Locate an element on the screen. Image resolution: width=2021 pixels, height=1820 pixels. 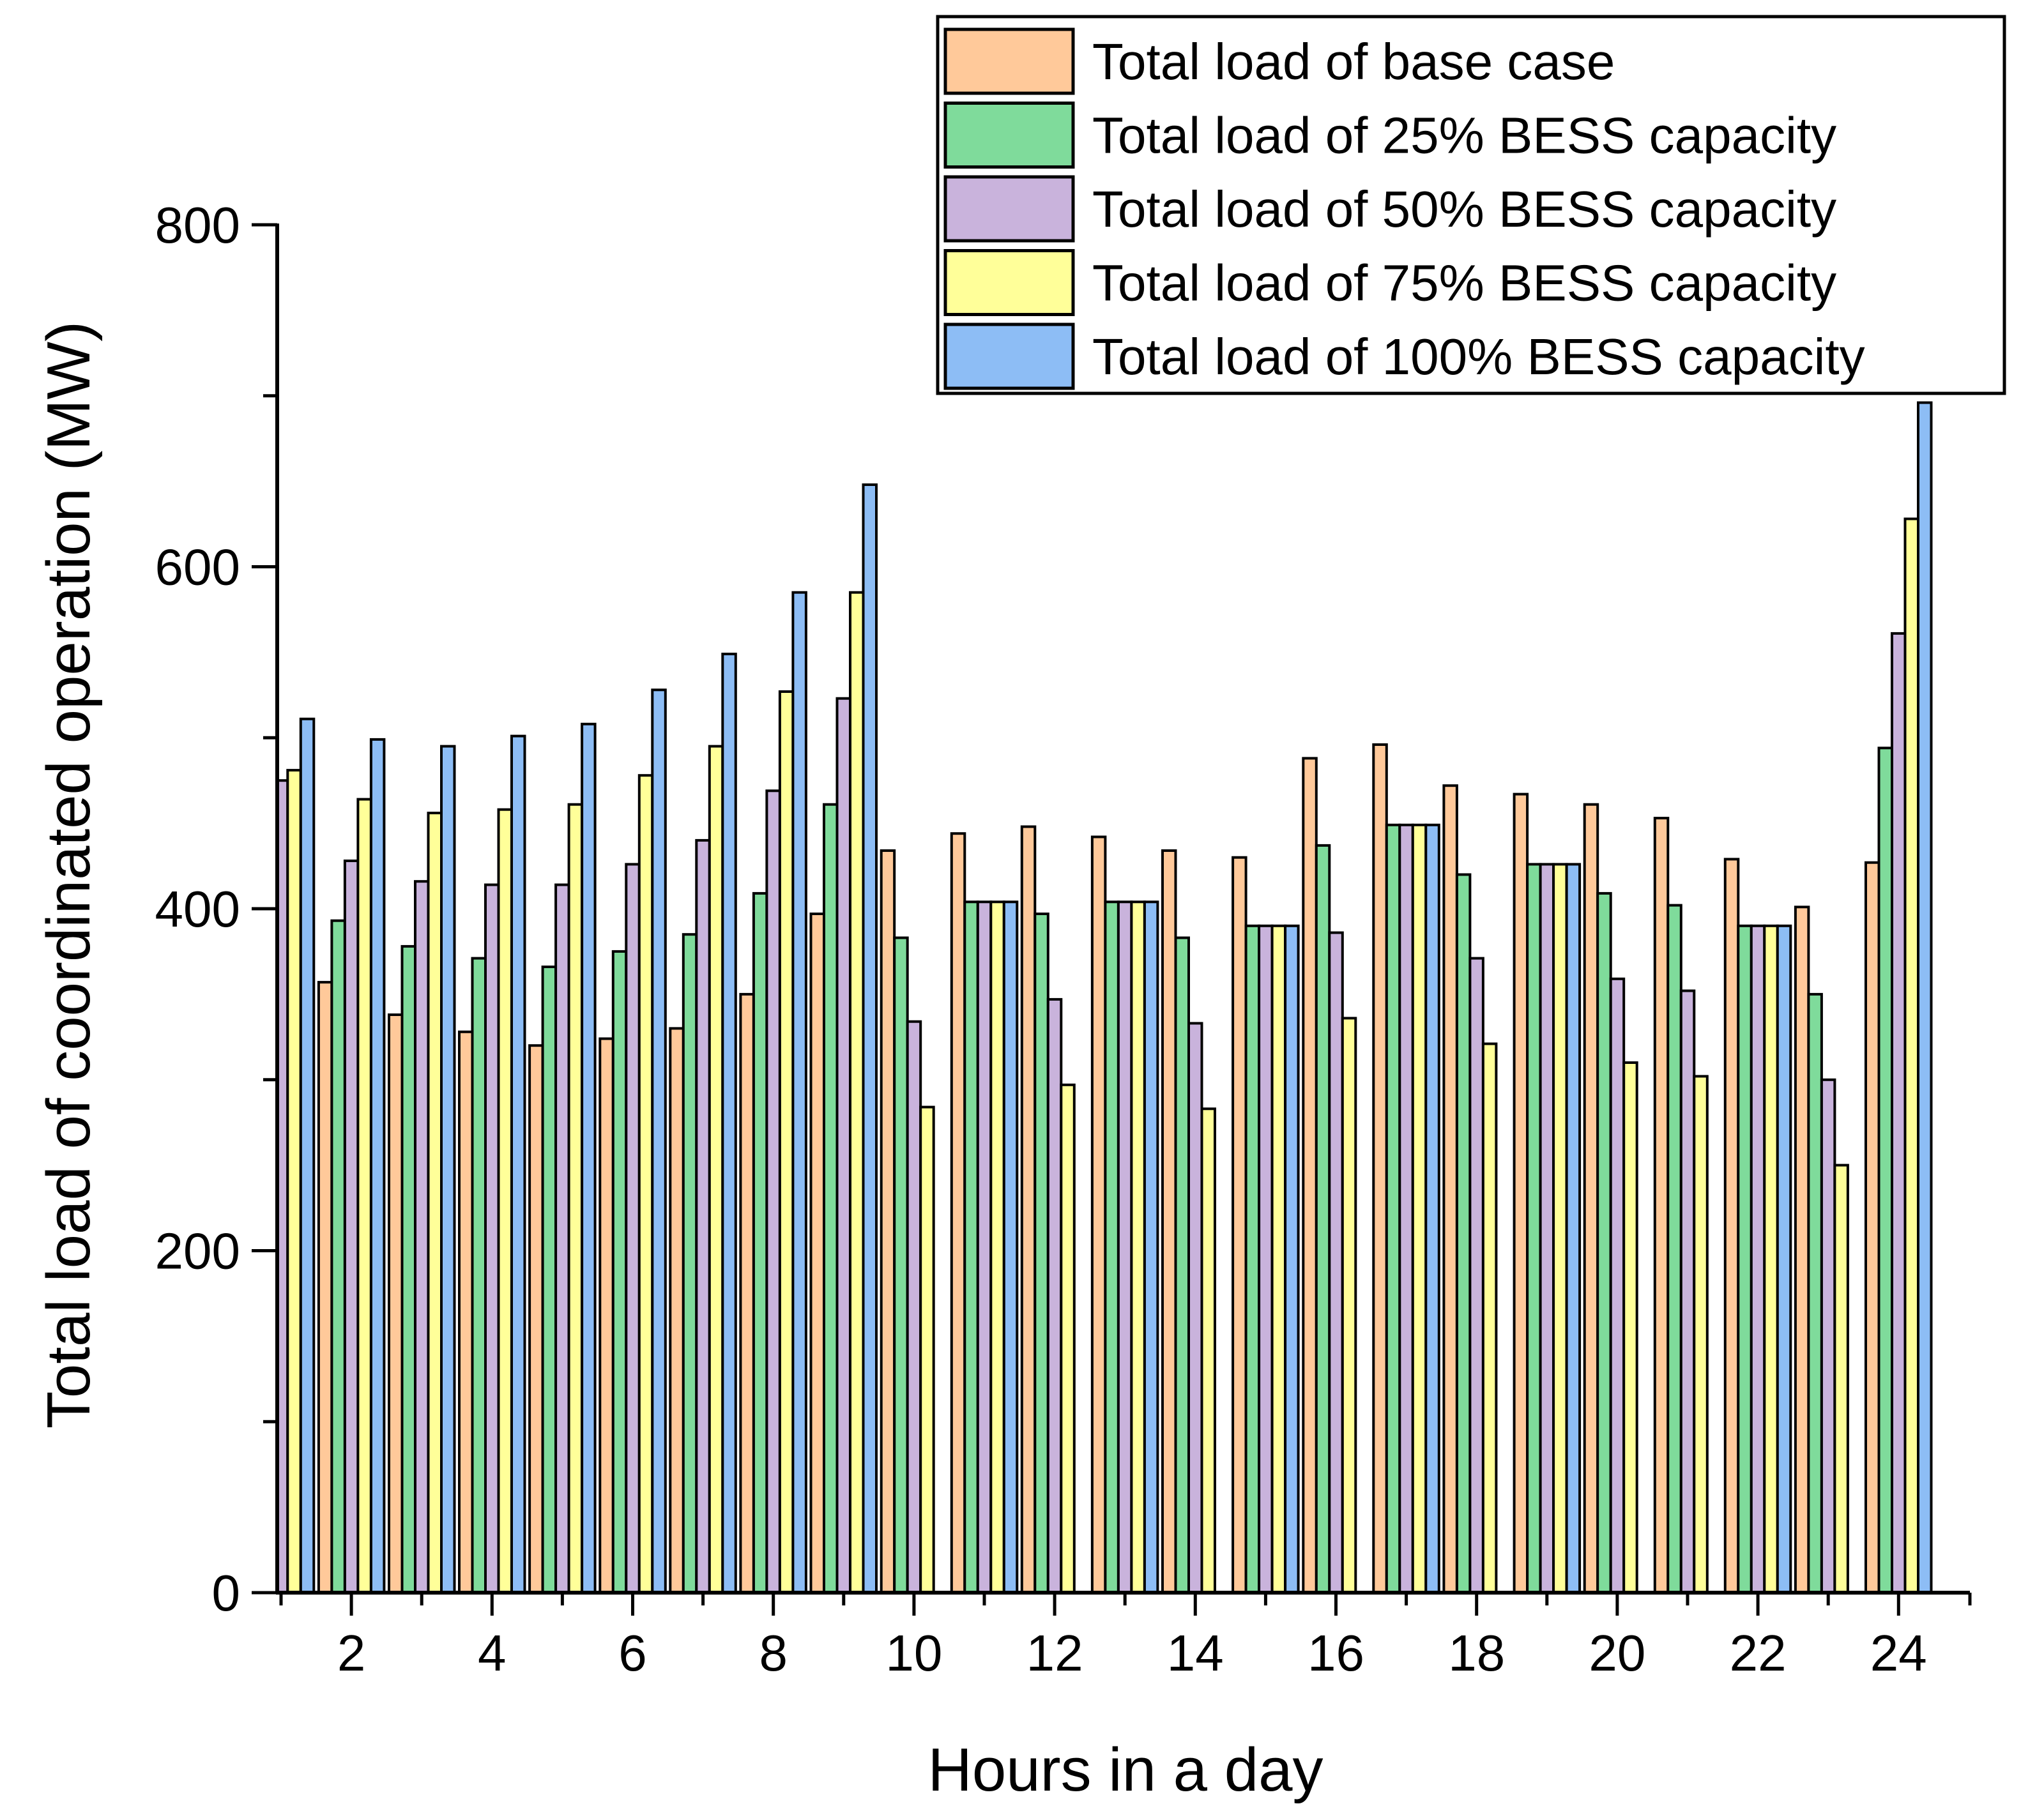
x-tick-label: 20 is located at coordinates (1617, 1653).